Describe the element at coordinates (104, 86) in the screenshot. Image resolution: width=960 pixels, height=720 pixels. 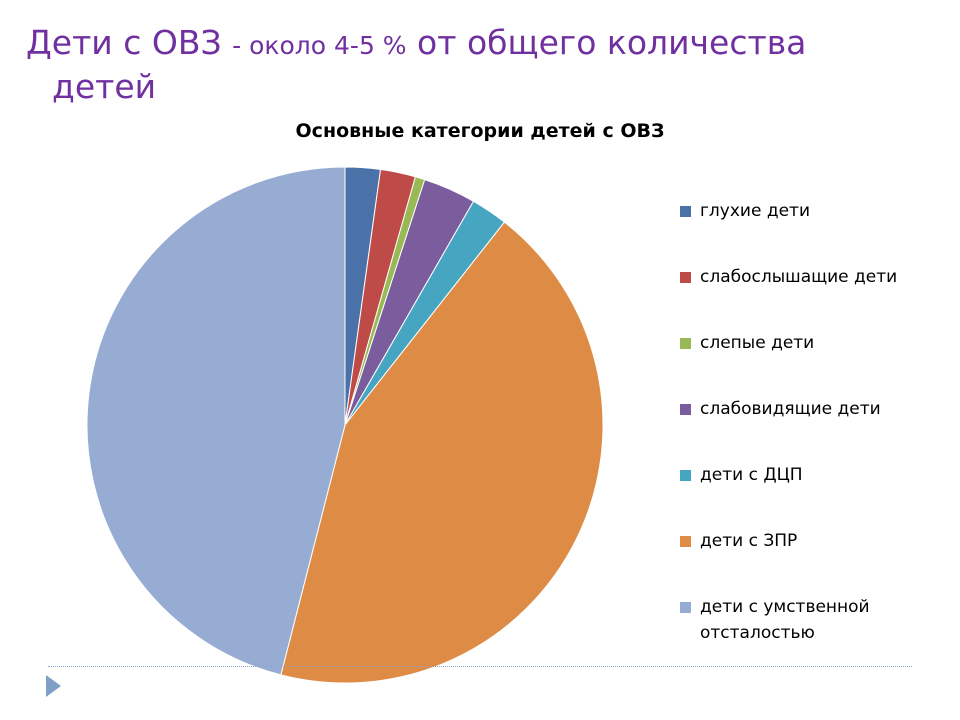
I see `slide-title-line-2: детей` at that location.